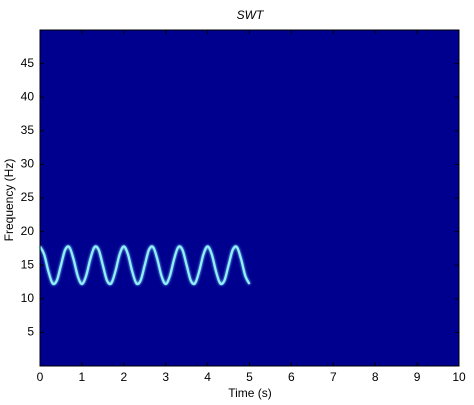 This screenshot has width=474, height=405. What do you see at coordinates (250, 393) in the screenshot?
I see `x-axis-label: Time (s)` at bounding box center [250, 393].